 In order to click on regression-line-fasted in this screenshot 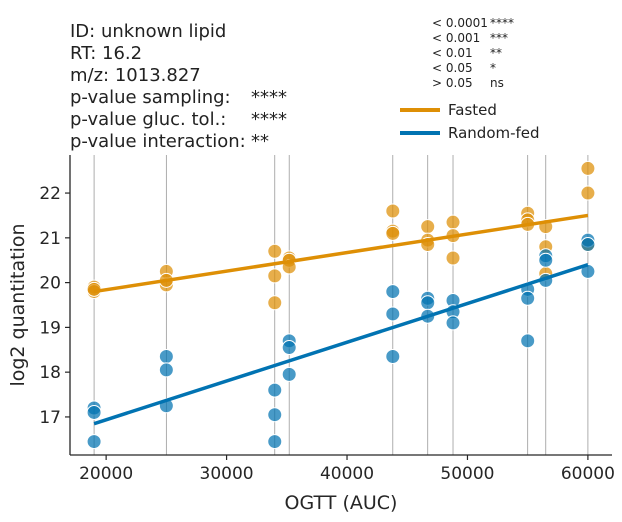, I will do `click(341, 253)`.